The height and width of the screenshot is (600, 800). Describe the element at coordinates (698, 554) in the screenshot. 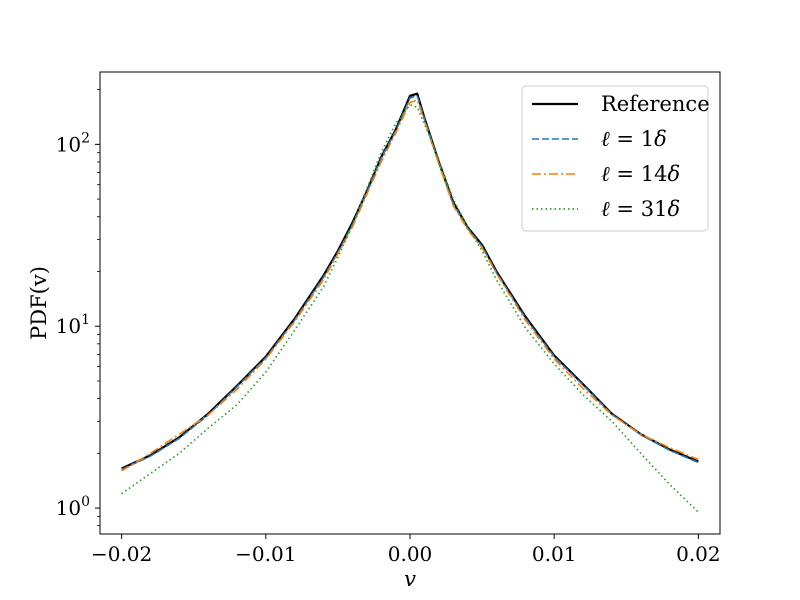

I see `x-tick-label-4: 0.02` at that location.